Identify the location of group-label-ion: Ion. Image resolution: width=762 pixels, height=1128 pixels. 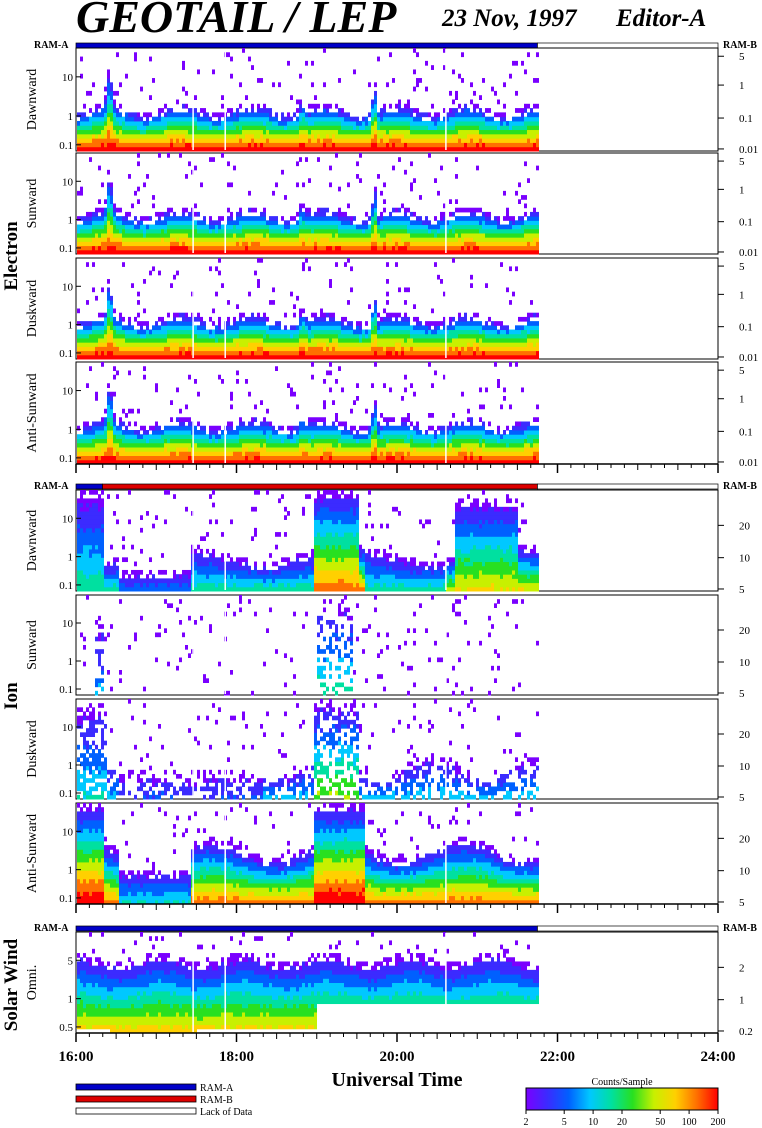
(11, 696).